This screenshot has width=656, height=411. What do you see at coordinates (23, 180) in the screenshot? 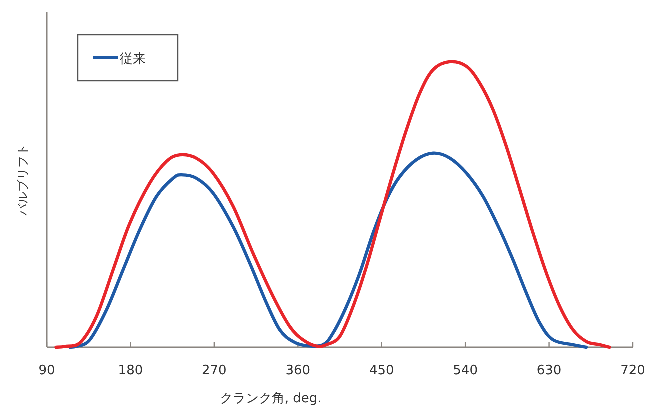
I see `y-axis-title: バルブリフト` at bounding box center [23, 180].